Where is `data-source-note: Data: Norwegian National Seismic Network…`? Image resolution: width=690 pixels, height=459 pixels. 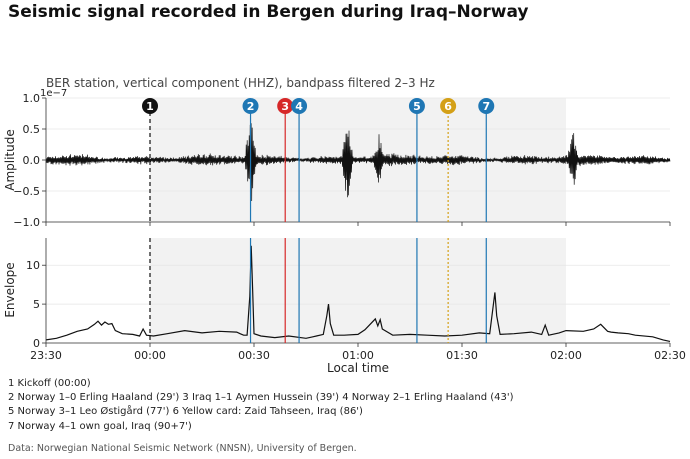 data-source-note: Data: Norwegian National Seismic Network… is located at coordinates (182, 448).